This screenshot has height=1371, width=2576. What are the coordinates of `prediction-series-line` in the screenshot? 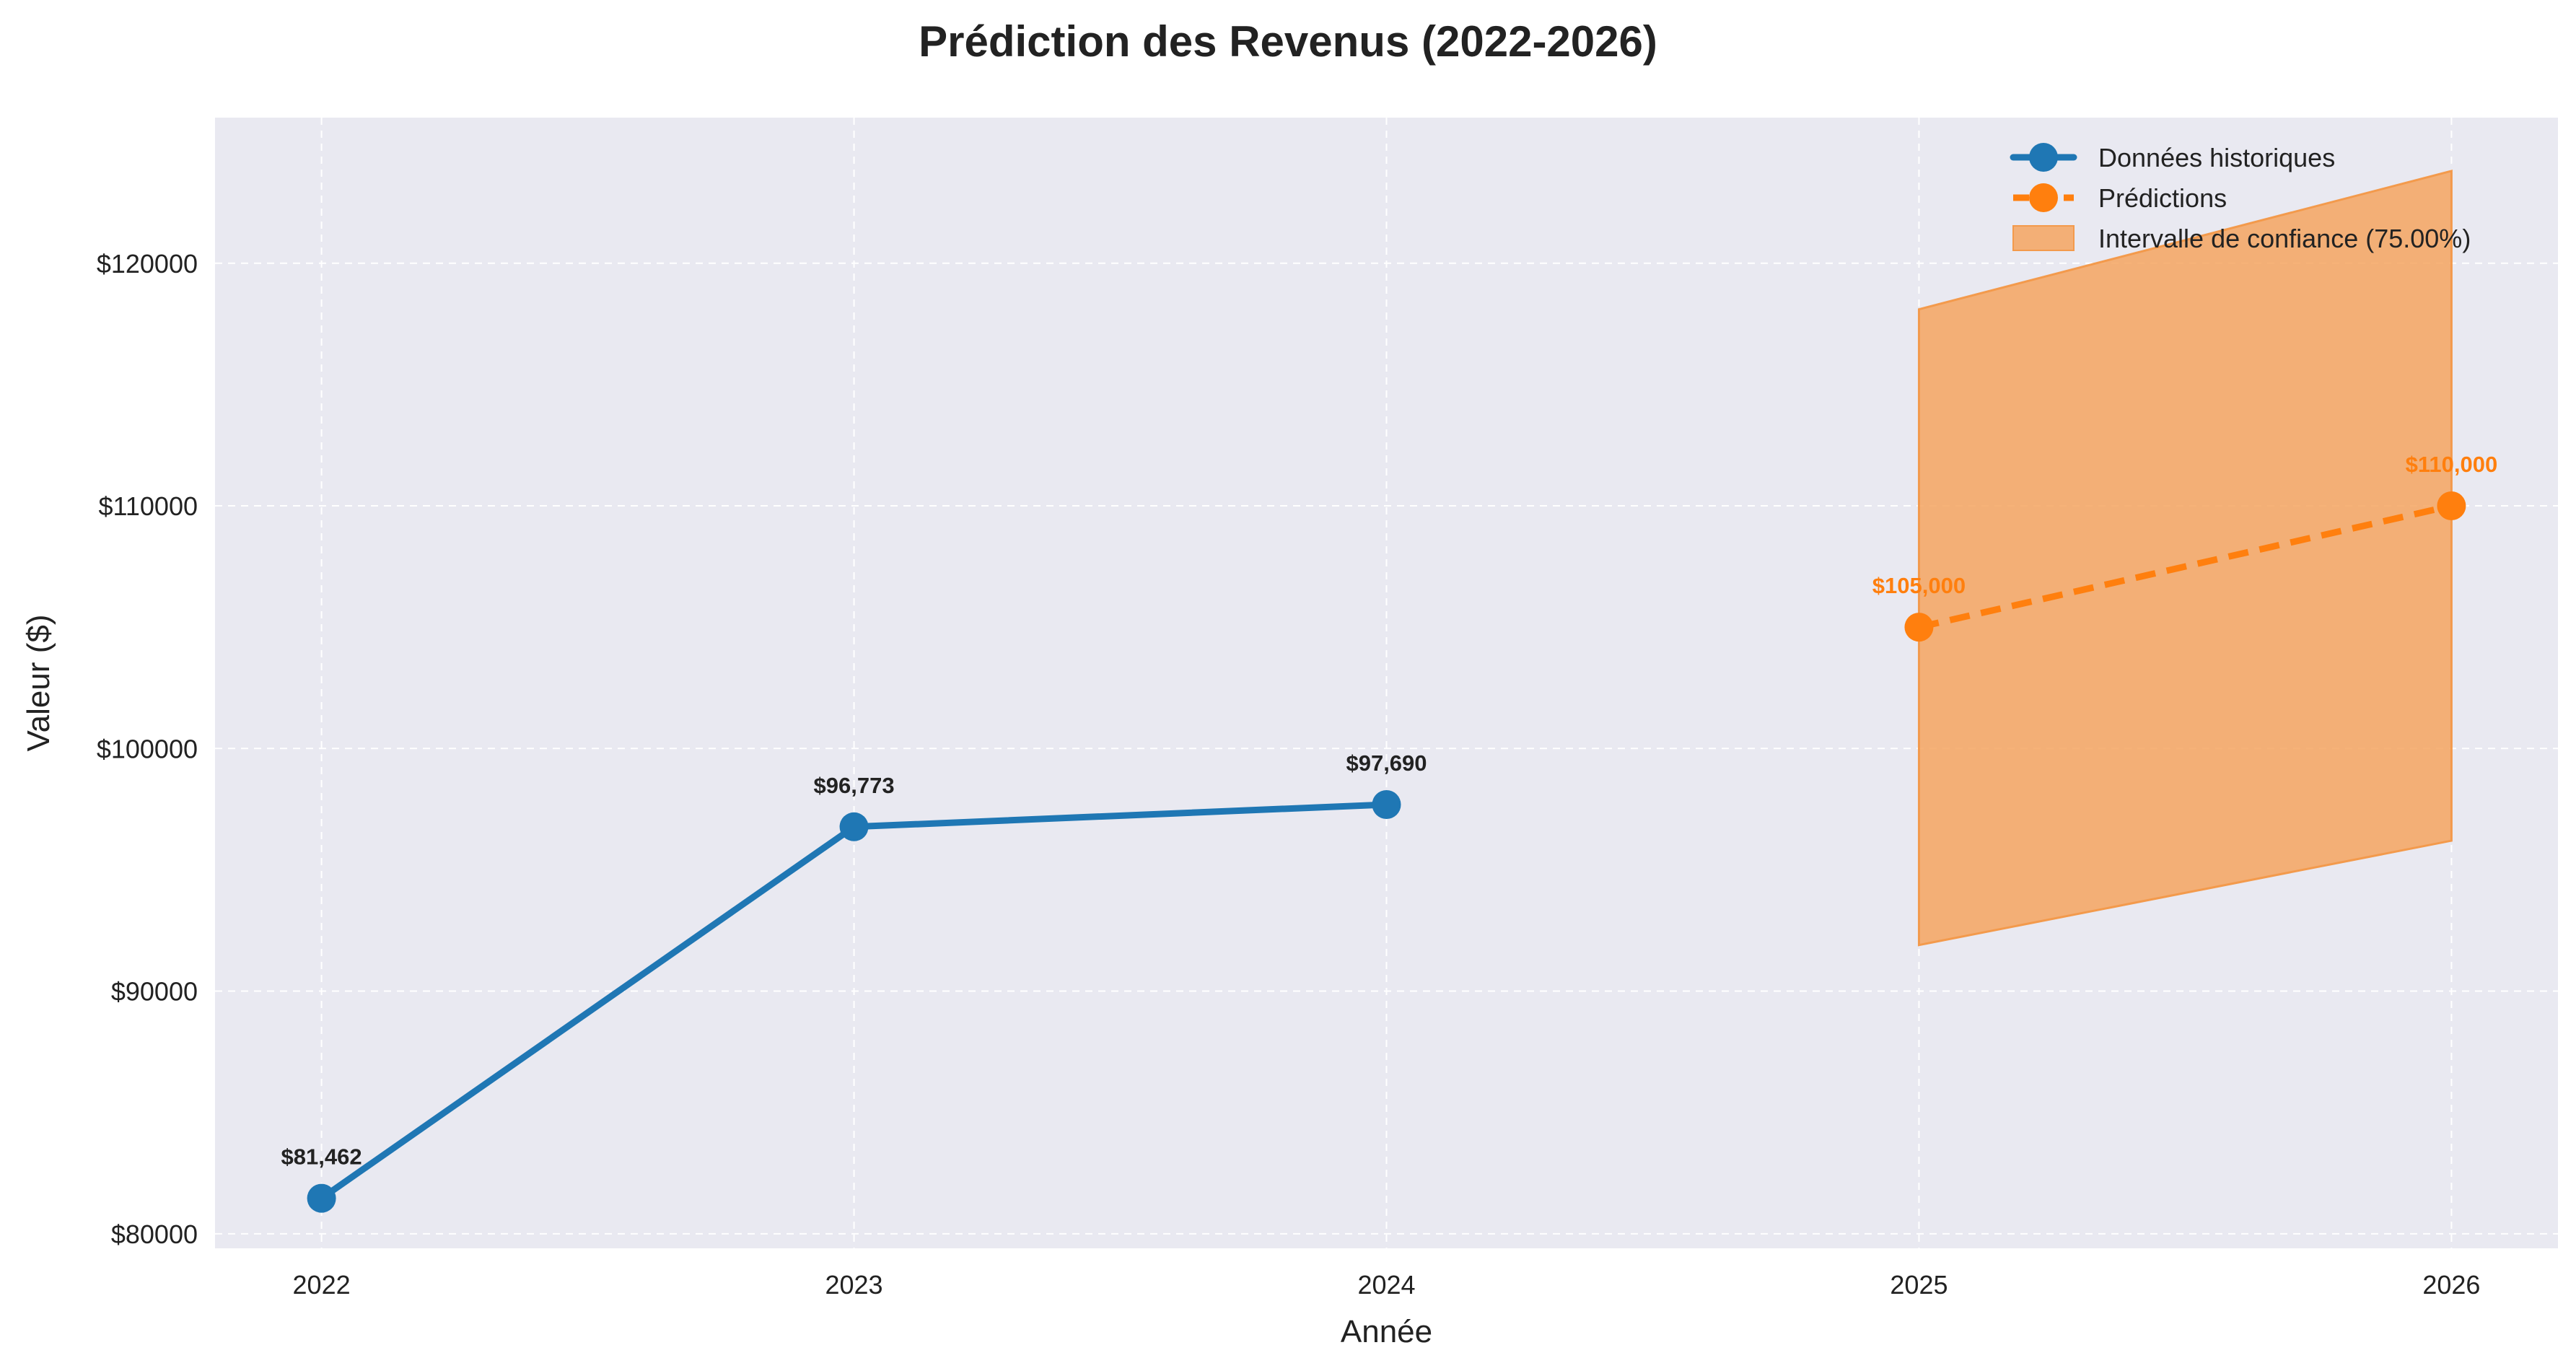 It's located at (2185, 567).